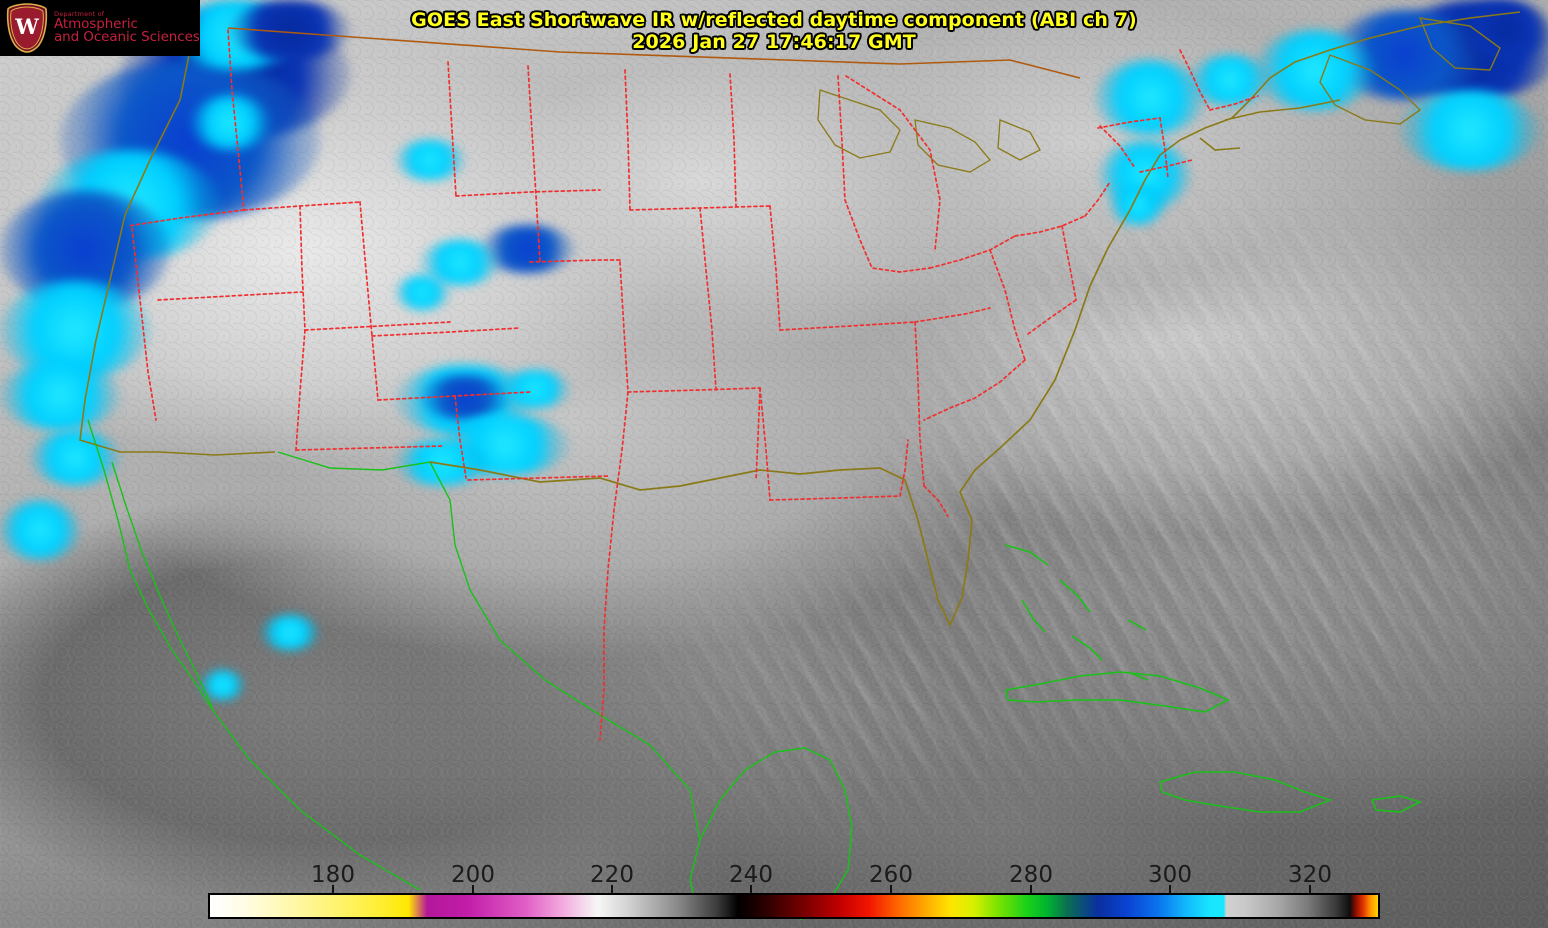  I want to click on logo-atmospheric-label: Atmospheric, so click(96, 23).